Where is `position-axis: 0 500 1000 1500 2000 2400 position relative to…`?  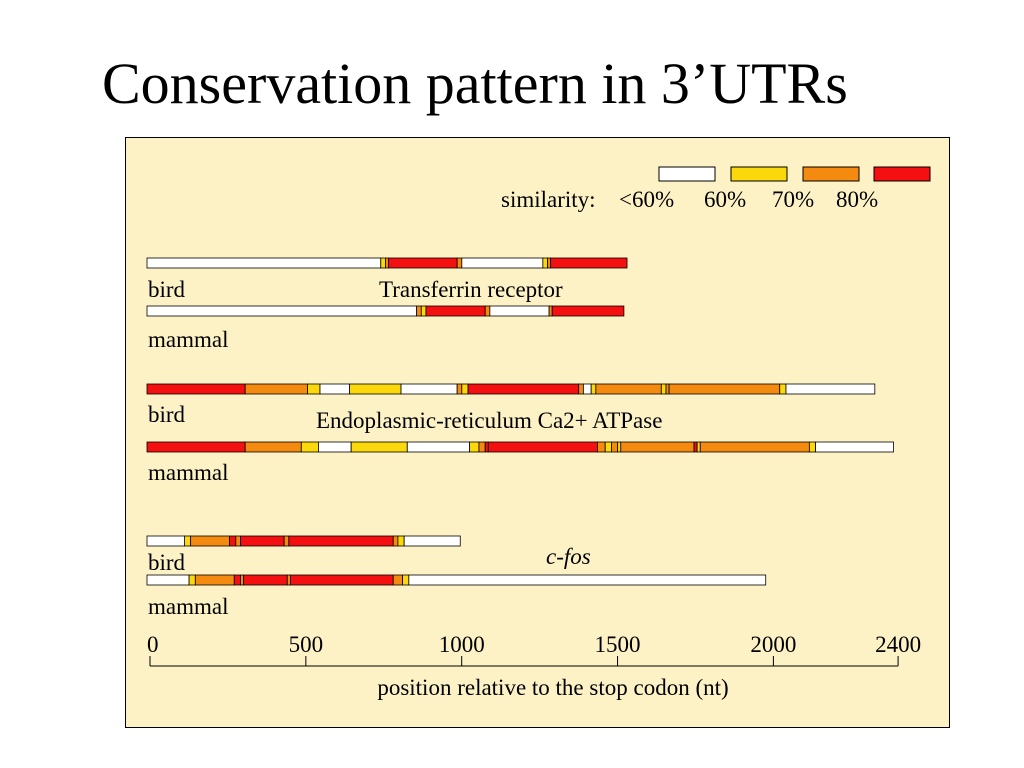 position-axis: 0 500 1000 1500 2000 2400 position relative to… is located at coordinates (534, 666).